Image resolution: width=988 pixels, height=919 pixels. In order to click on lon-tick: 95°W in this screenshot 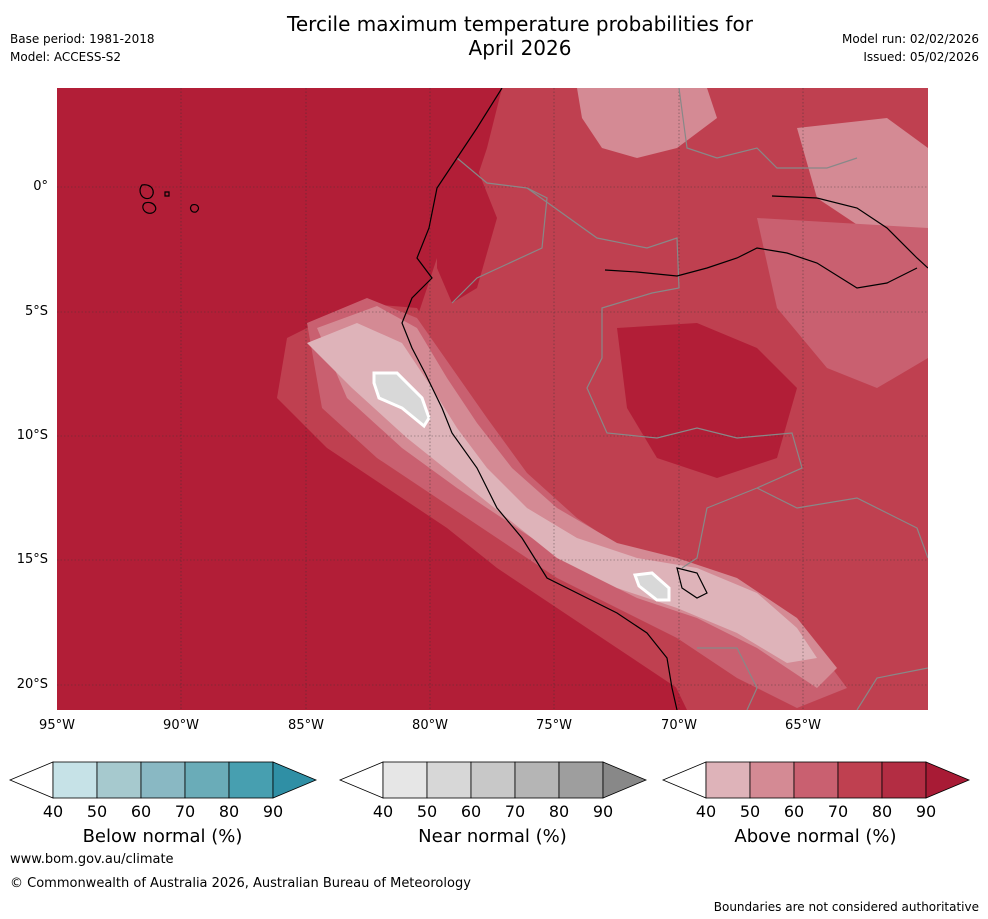, I will do `click(57, 725)`.